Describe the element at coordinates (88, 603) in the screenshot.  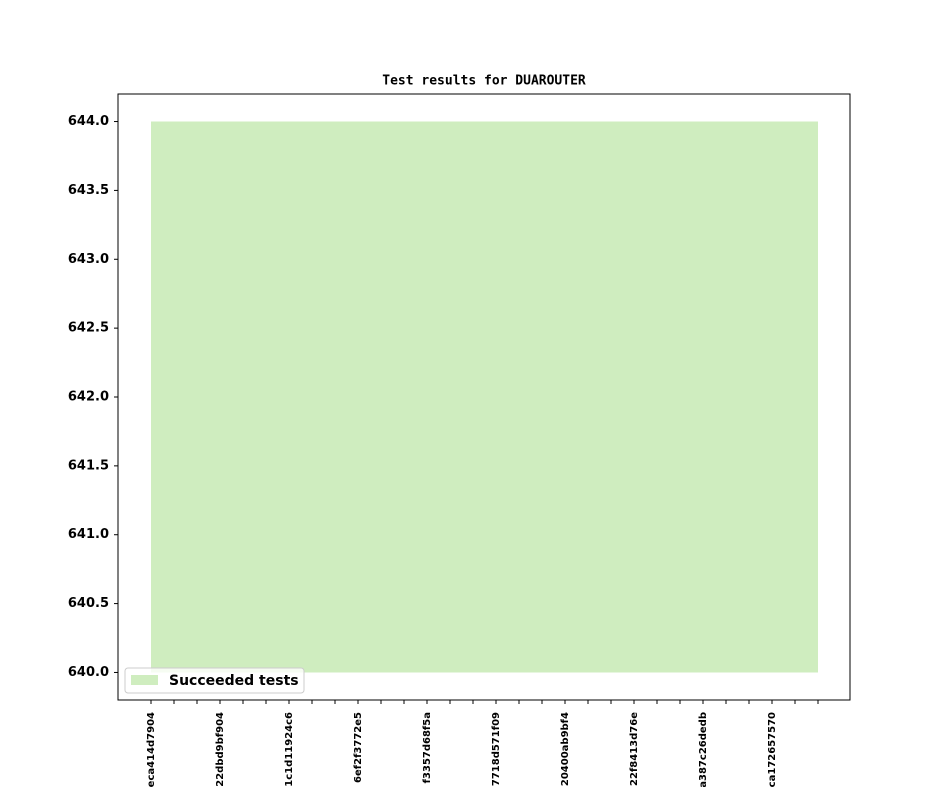
I see `y-tick-label: 640.5` at that location.